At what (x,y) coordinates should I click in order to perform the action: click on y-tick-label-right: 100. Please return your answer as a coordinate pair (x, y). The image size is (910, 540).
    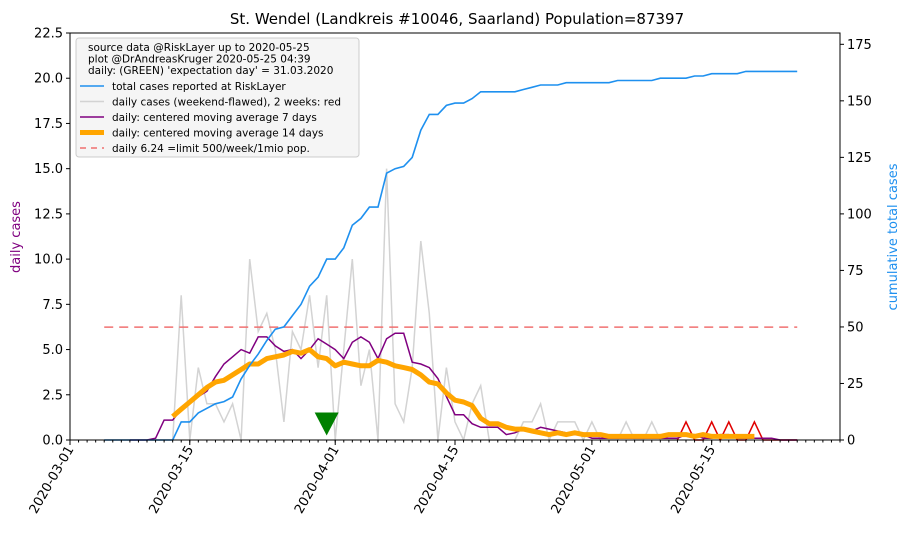
    Looking at the image, I should click on (859, 214).